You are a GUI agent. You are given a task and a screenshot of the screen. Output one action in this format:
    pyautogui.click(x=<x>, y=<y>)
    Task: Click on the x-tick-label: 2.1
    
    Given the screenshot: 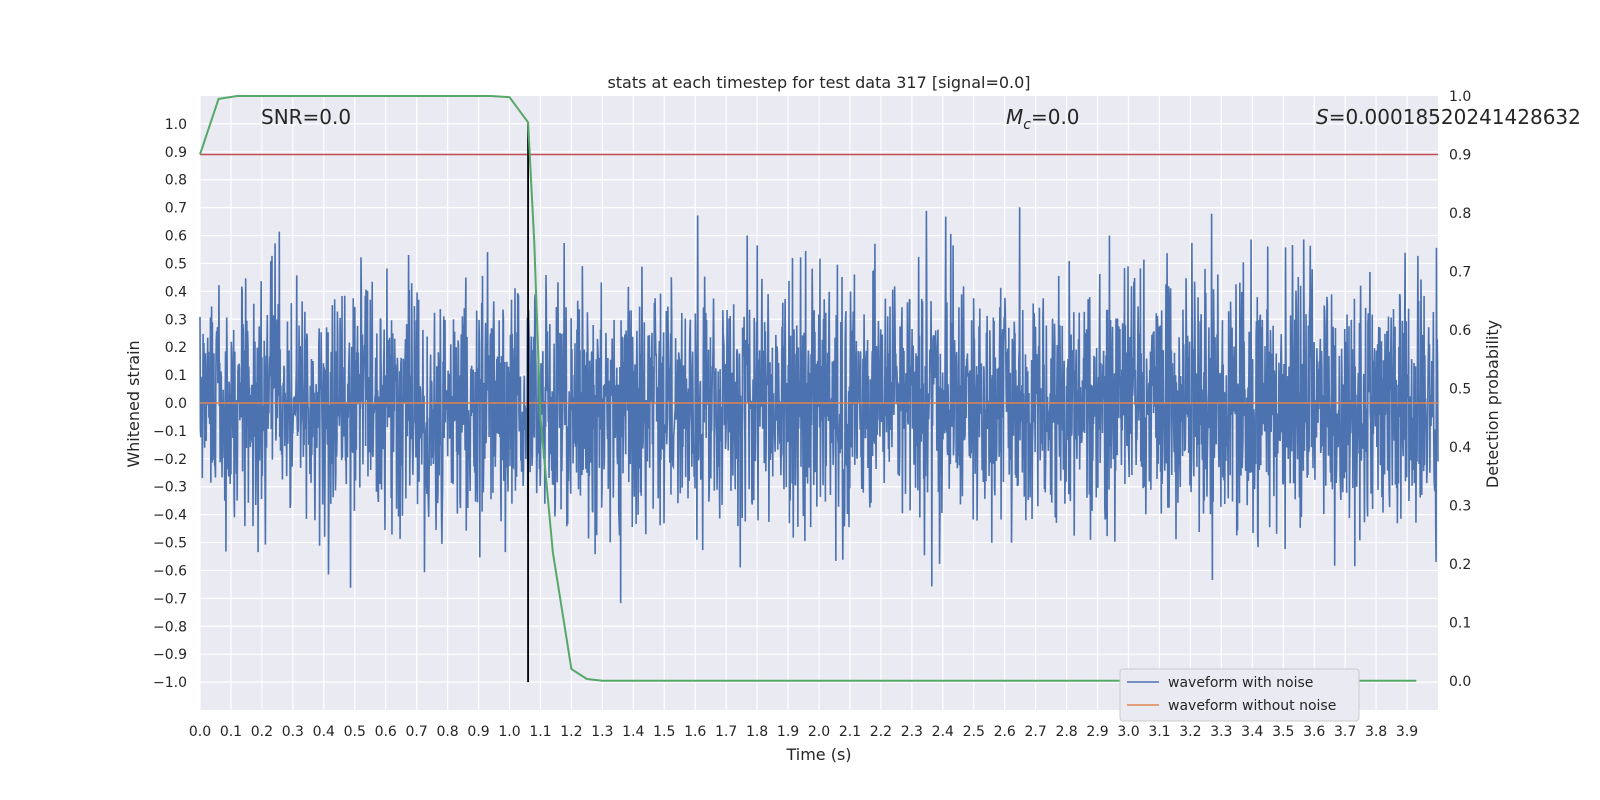 What is the action you would take?
    pyautogui.click(x=850, y=732)
    